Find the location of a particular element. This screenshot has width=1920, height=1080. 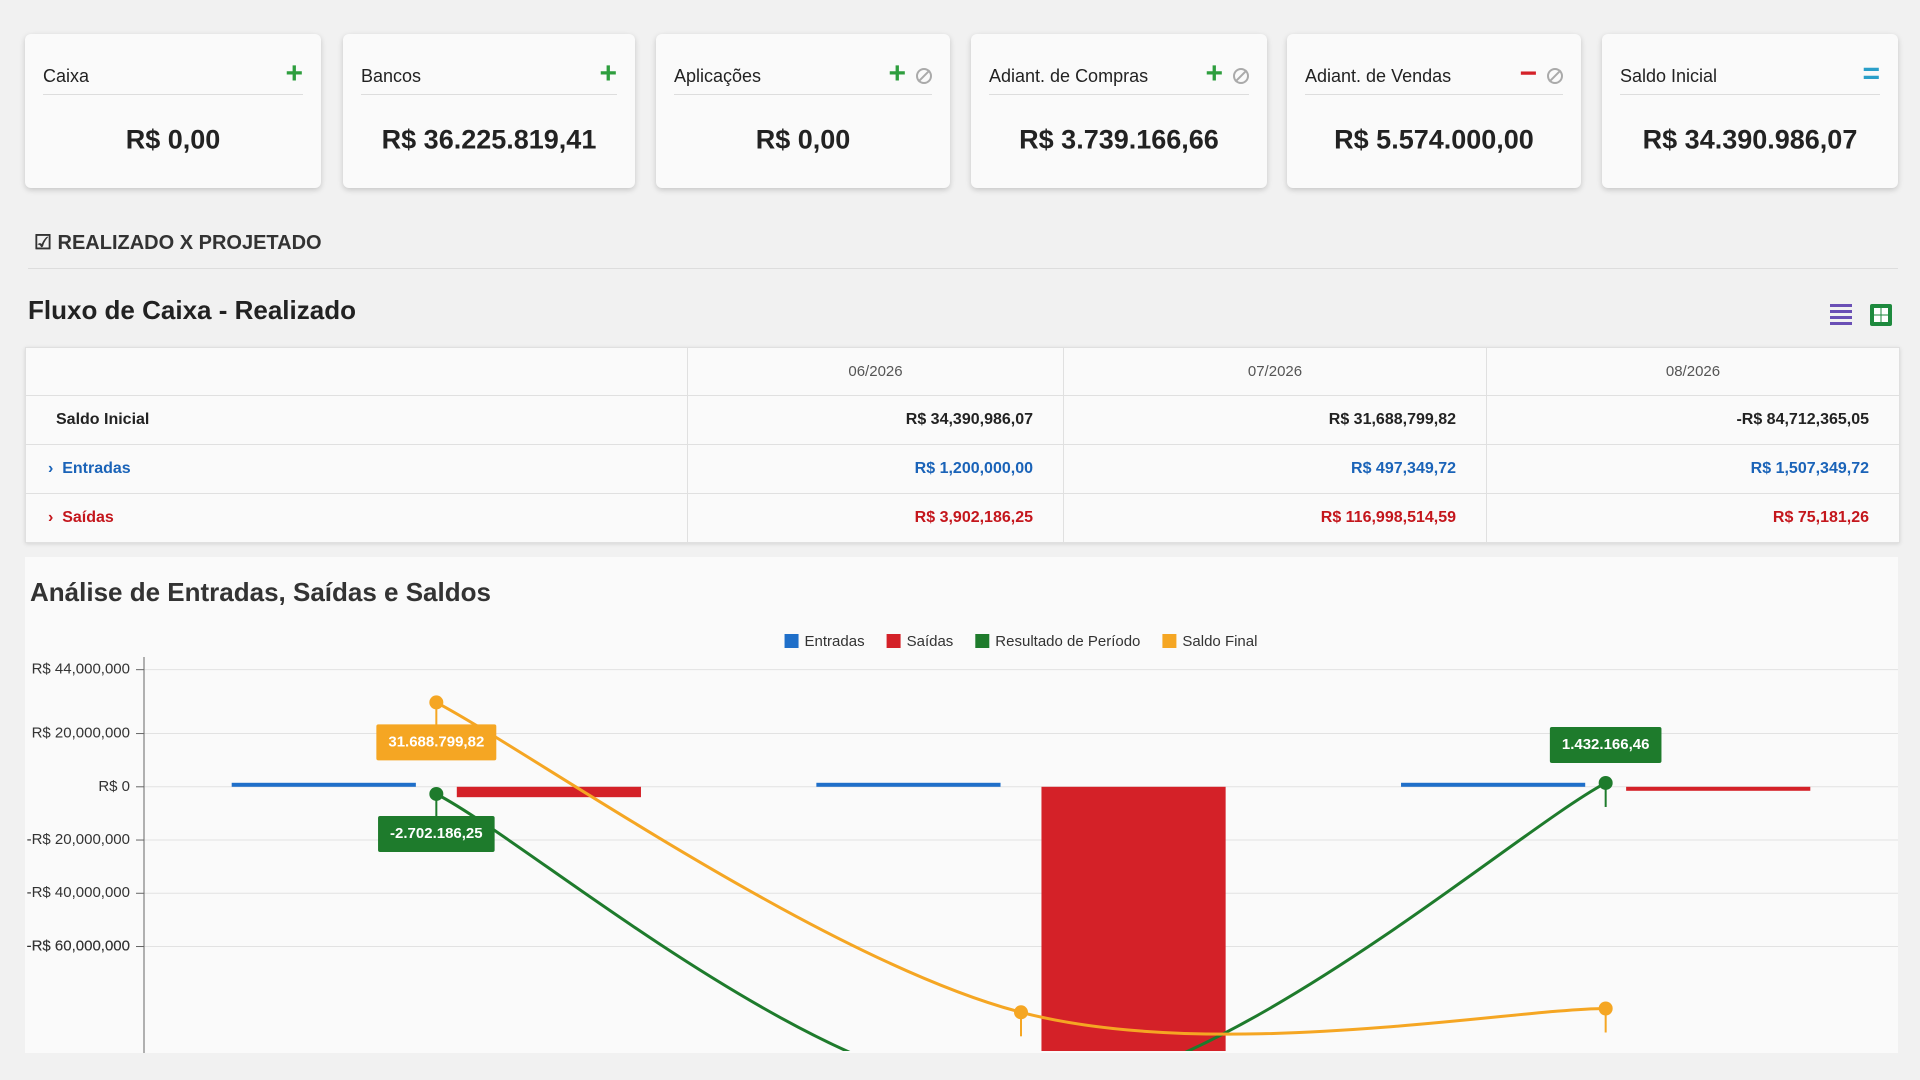

card-value: R$ 36.225.819,41 is located at coordinates (489, 139).